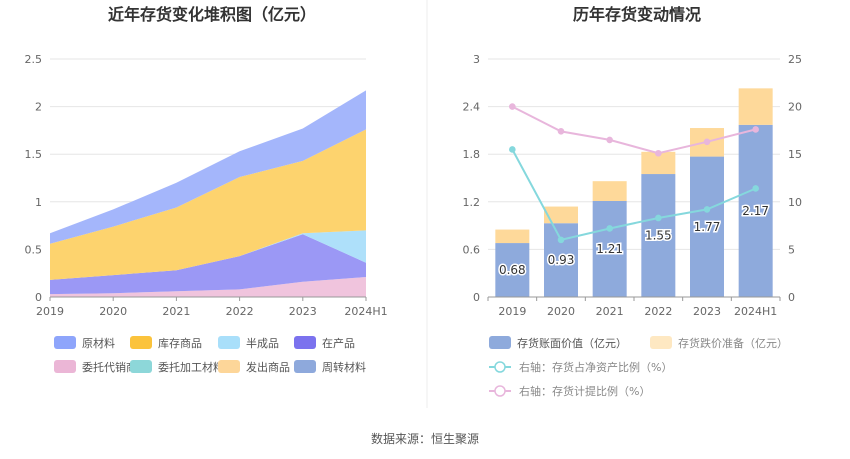 The image size is (850, 459). Describe the element at coordinates (240, 311) in the screenshot. I see `left-x-tick-label: 2022` at that location.